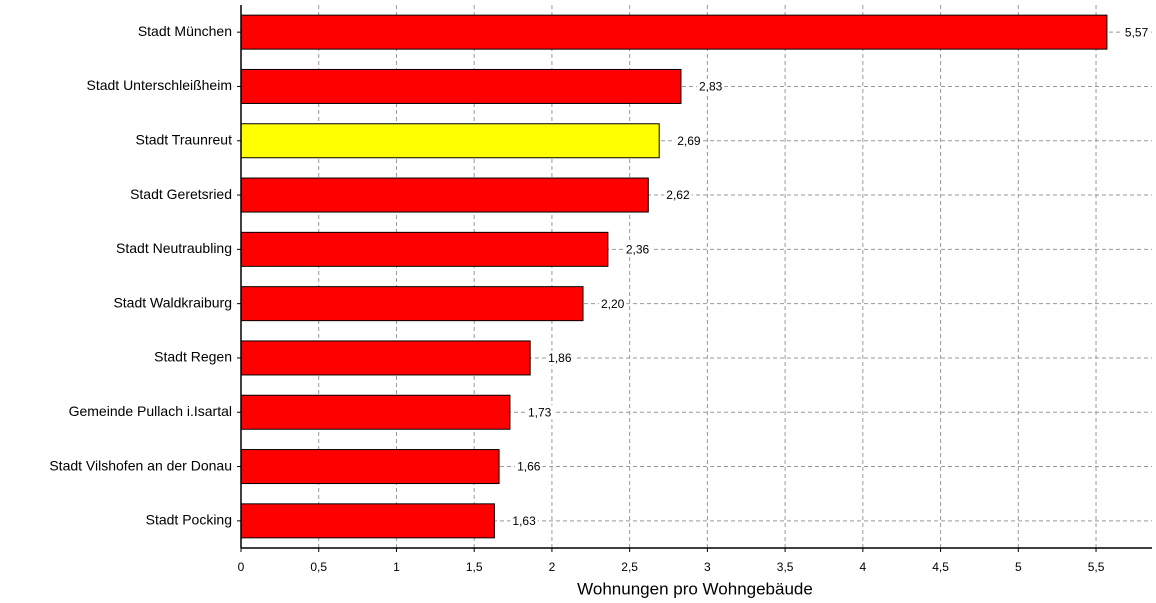 This screenshot has height=603, width=1156. What do you see at coordinates (940, 567) in the screenshot?
I see `x-tick-label: 4,5` at bounding box center [940, 567].